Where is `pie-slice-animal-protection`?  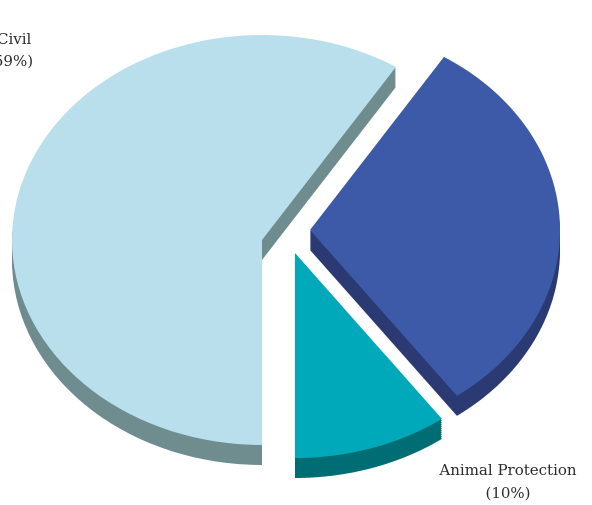 pie-slice-animal-protection is located at coordinates (368, 365).